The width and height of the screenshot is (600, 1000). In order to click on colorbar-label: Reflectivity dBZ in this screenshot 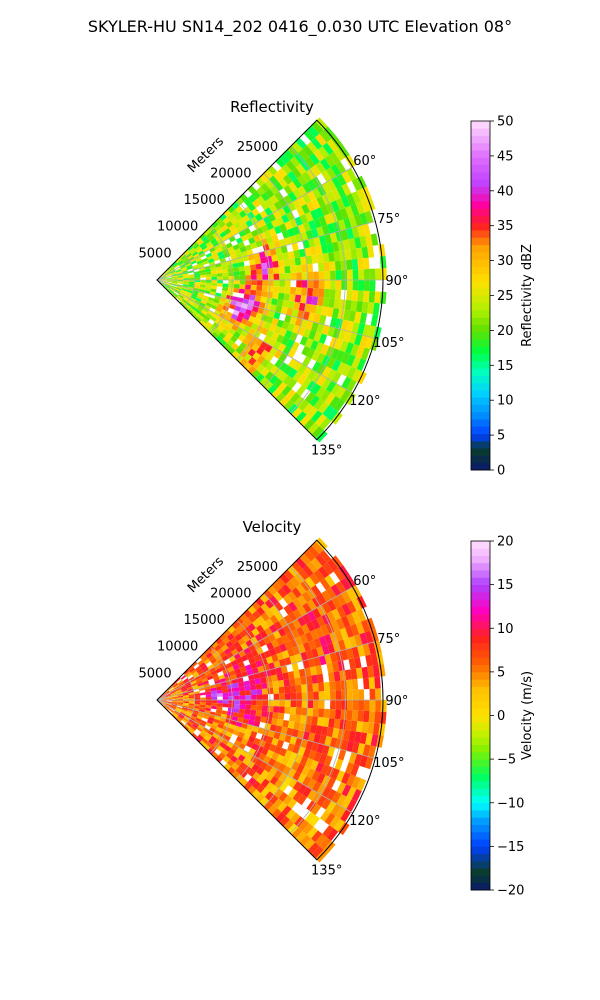, I will do `click(527, 295)`.